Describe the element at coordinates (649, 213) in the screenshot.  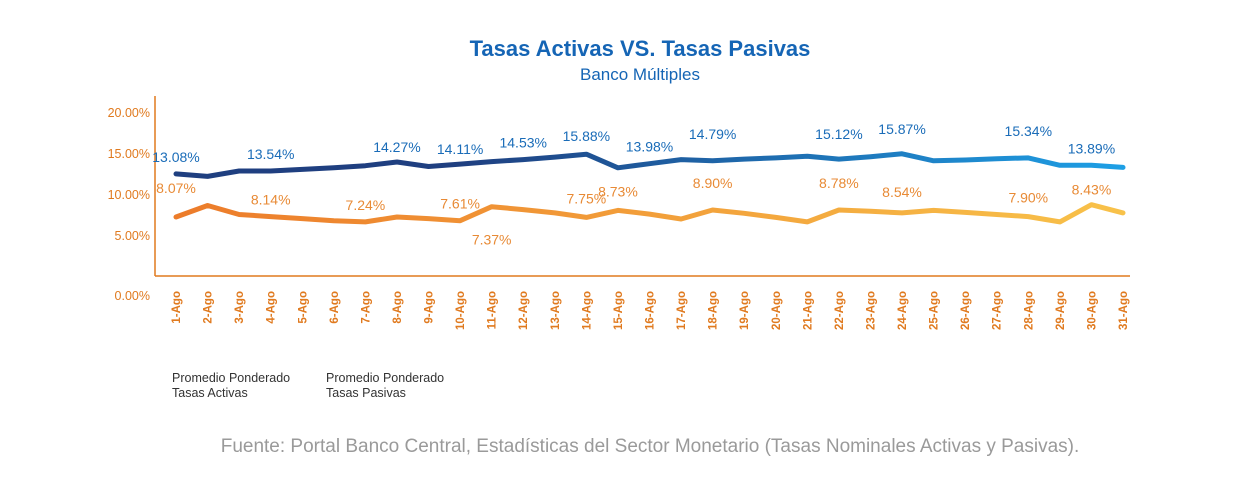
I see `series-line-tasas-pasivas` at that location.